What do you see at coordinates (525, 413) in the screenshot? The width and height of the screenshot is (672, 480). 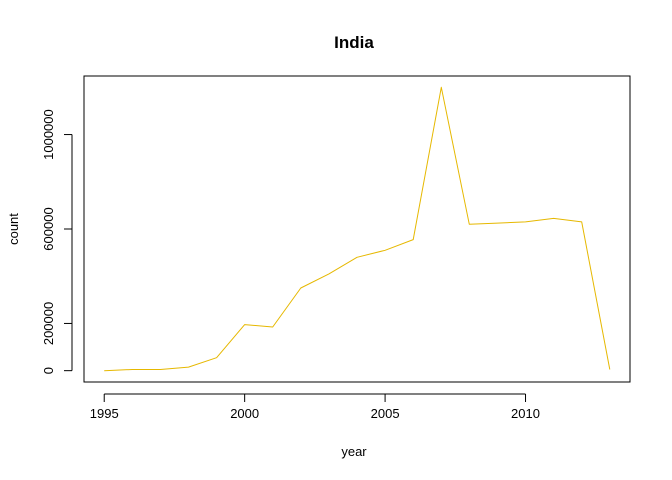 I see `x-tick-label: 2010` at bounding box center [525, 413].